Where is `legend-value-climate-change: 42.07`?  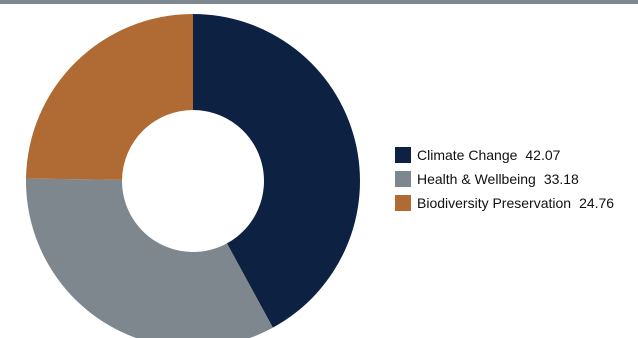
legend-value-climate-change: 42.07 is located at coordinates (543, 155).